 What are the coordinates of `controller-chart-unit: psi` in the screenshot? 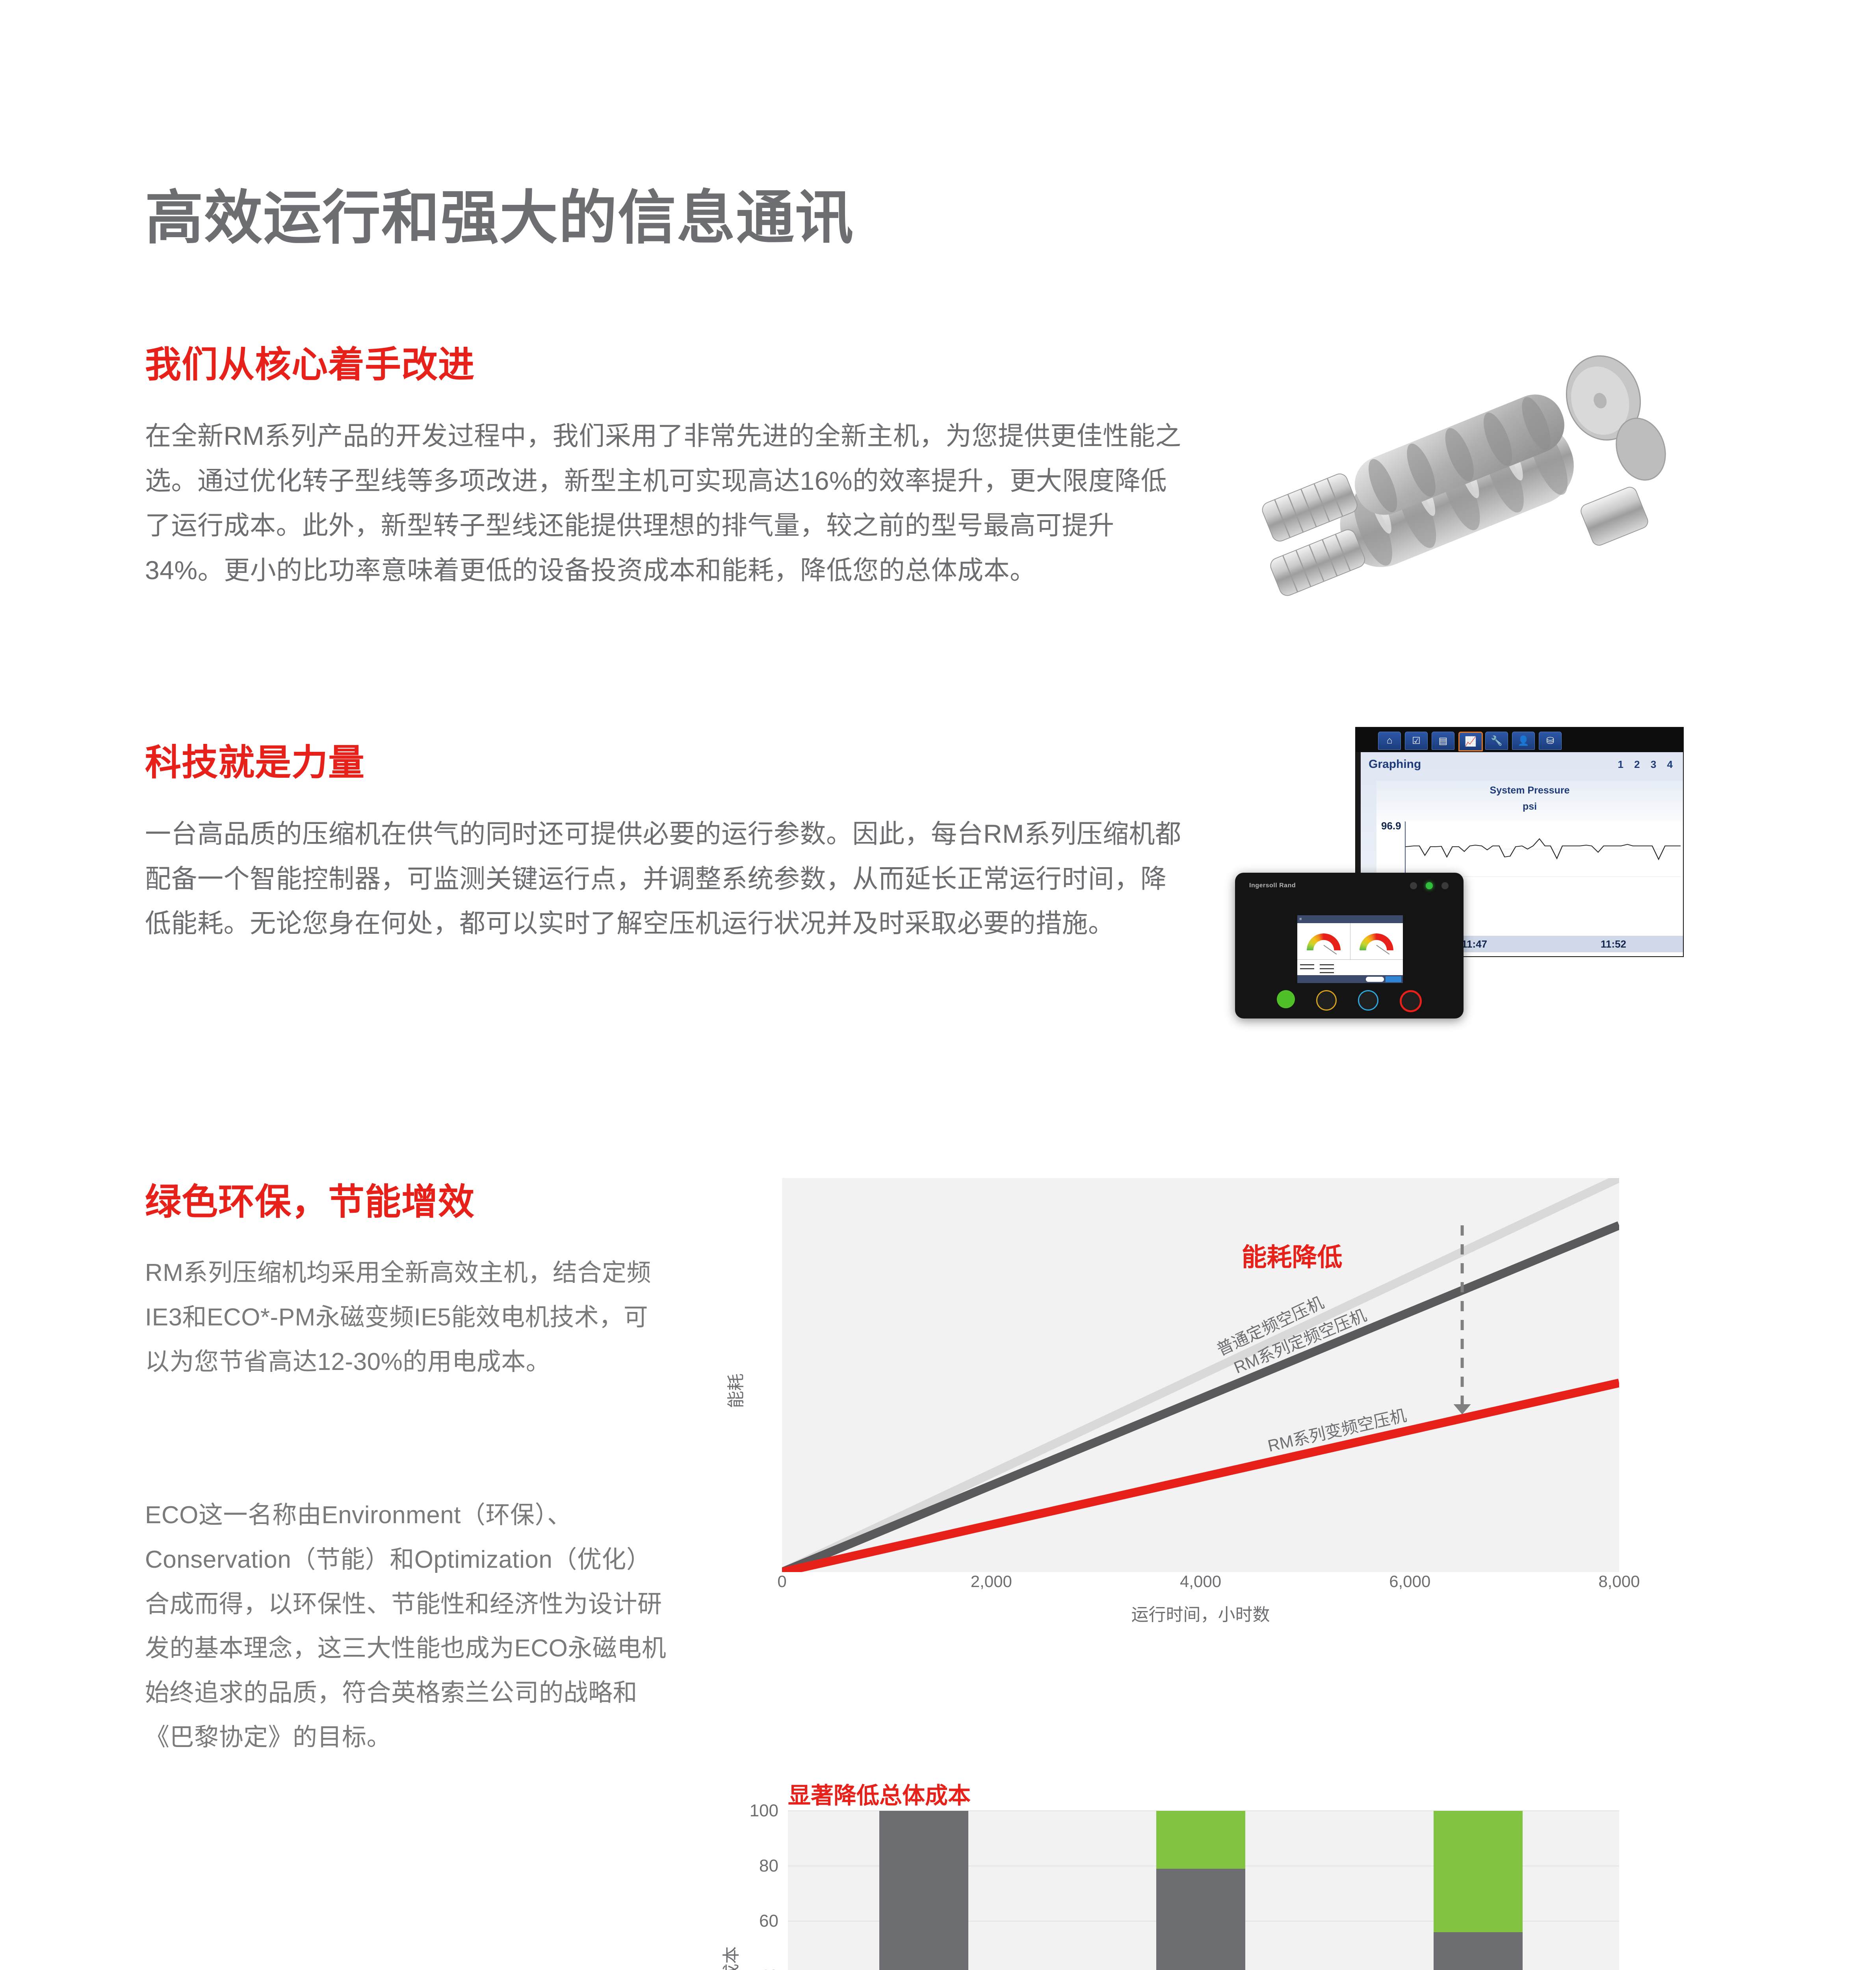 It's located at (1529, 806).